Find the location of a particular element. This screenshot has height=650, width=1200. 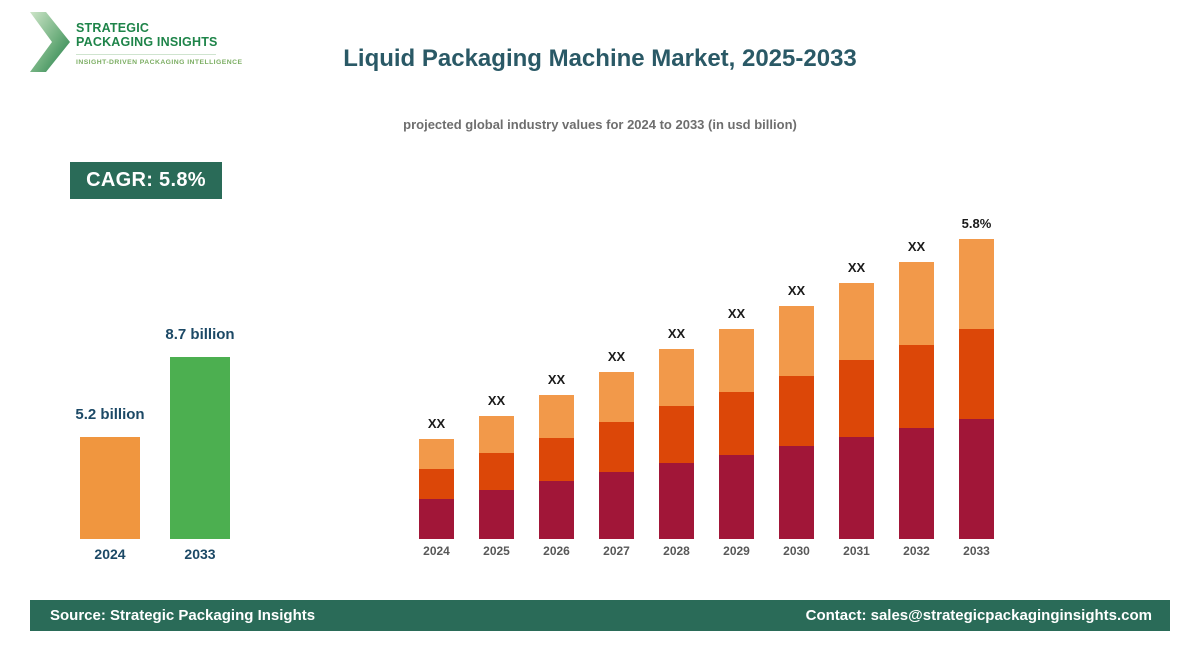

stacked-bar-2025 is located at coordinates (496, 477).